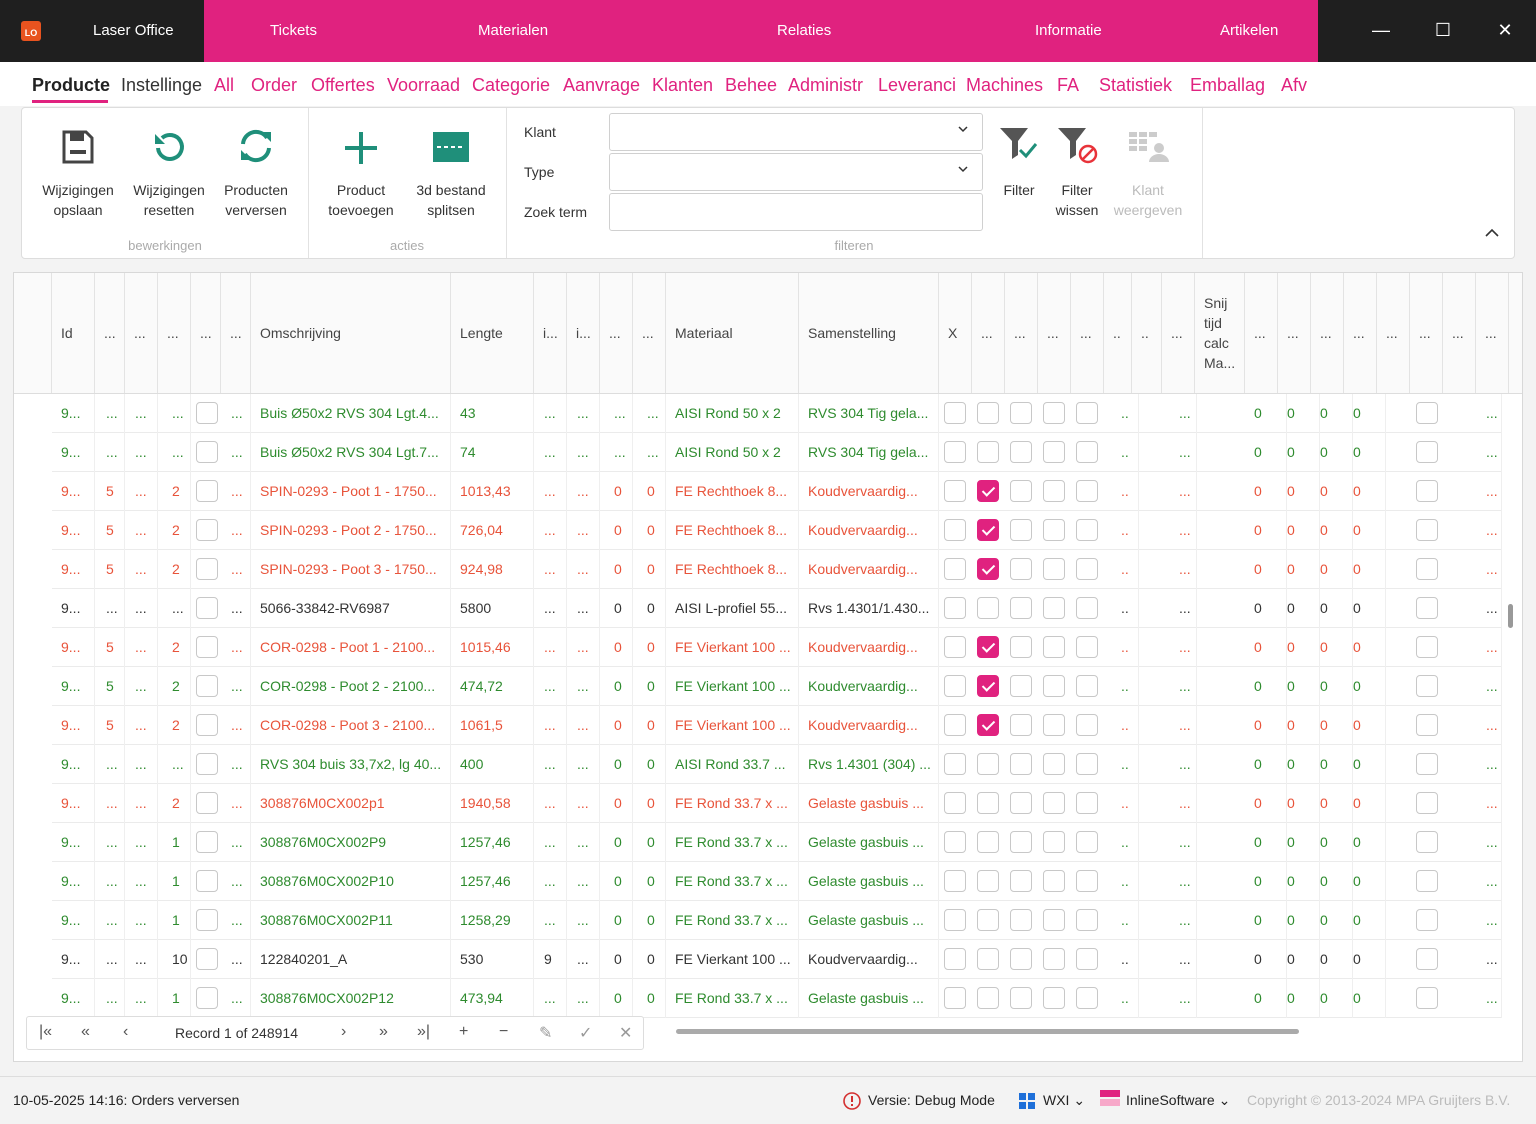 The image size is (1536, 1124). I want to click on prev-record-button: ‹, so click(126, 1031).